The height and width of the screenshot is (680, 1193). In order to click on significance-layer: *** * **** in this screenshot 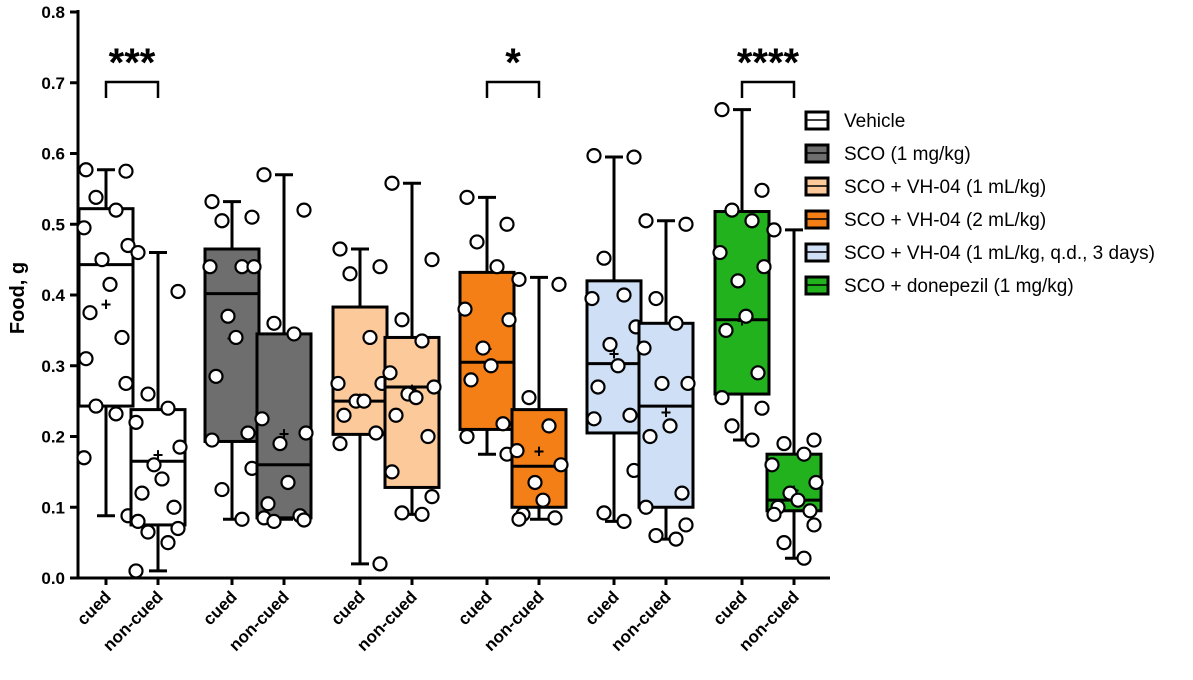, I will do `click(452, 69)`.